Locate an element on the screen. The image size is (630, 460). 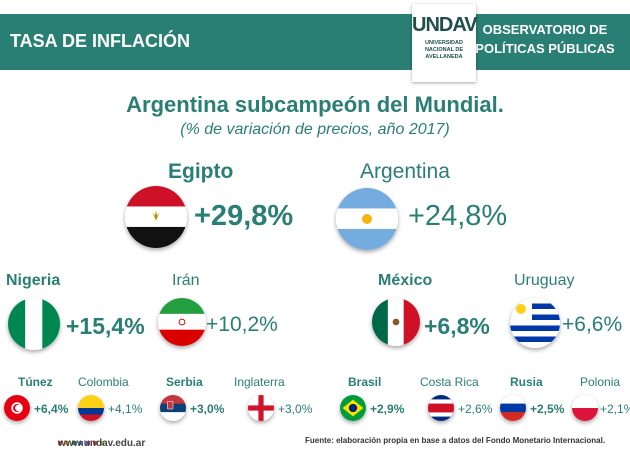
observatorio-line-2: POLÍTICAS PÚBLICAS is located at coordinates (545, 48).